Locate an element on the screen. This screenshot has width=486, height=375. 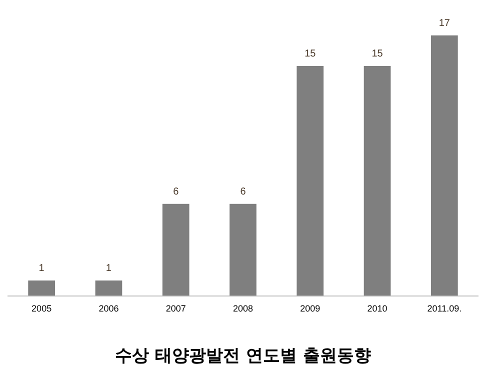
data-label: 17 is located at coordinates (444, 24).